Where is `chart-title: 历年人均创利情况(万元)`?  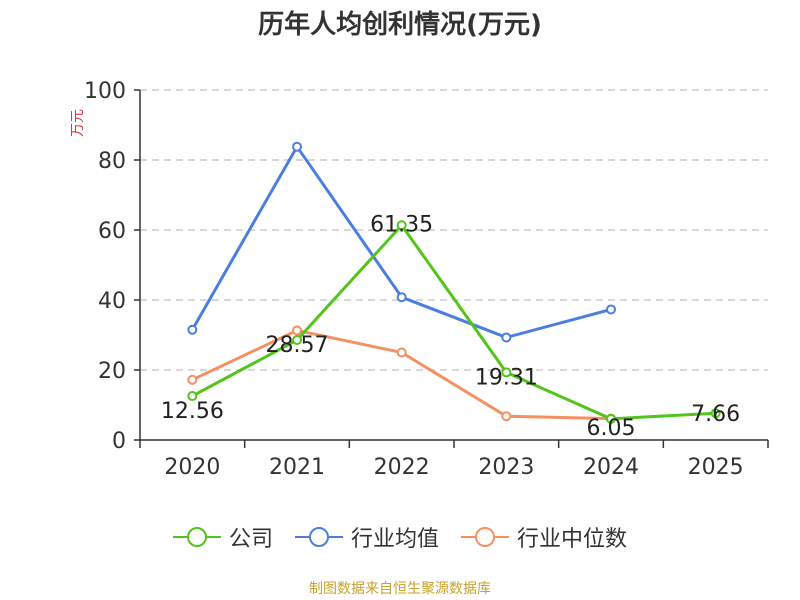
chart-title: 历年人均创利情况(万元) is located at coordinates (400, 25).